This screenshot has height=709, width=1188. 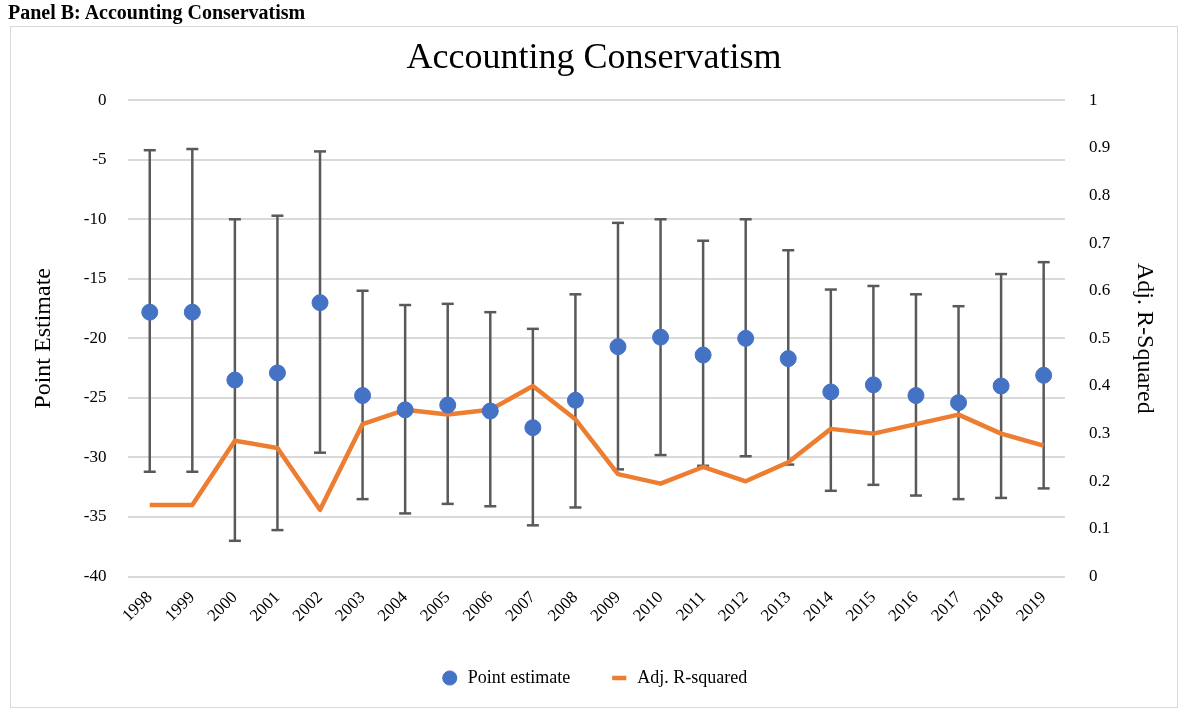 I want to click on y2-axis-title: Adj. R-Squared, so click(x=1146, y=338).